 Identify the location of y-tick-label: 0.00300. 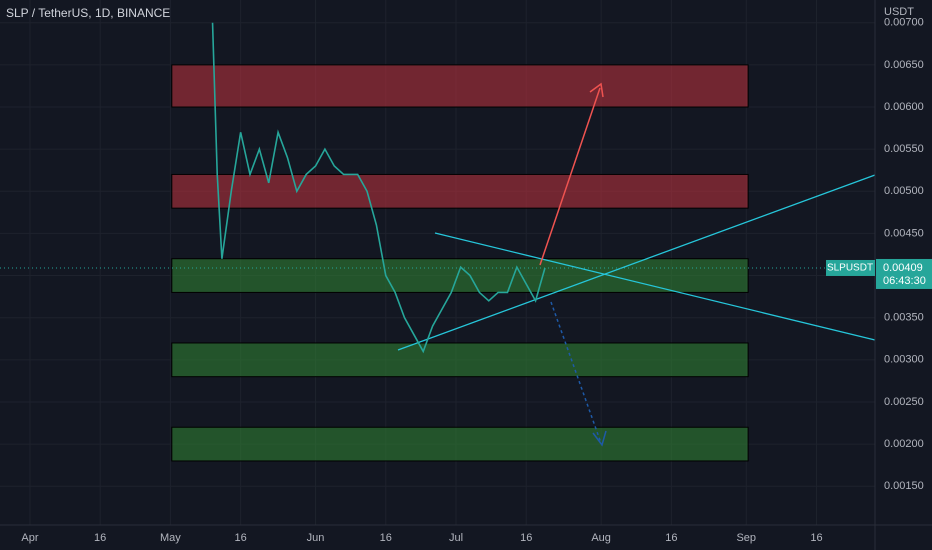
(904, 360).